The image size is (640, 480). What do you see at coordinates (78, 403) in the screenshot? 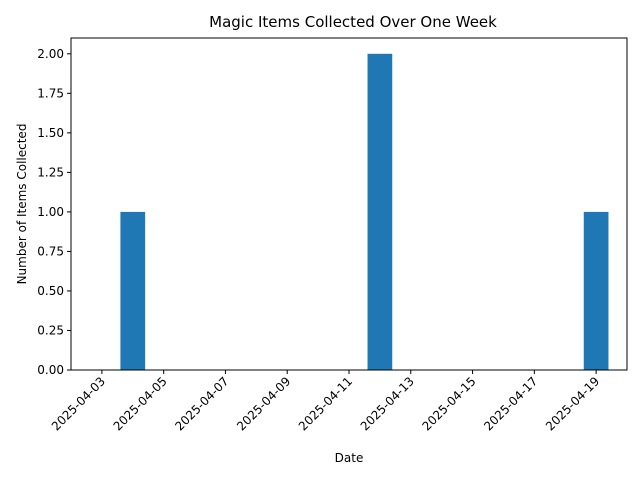
I see `x-tick-label: 2025-04-03` at bounding box center [78, 403].